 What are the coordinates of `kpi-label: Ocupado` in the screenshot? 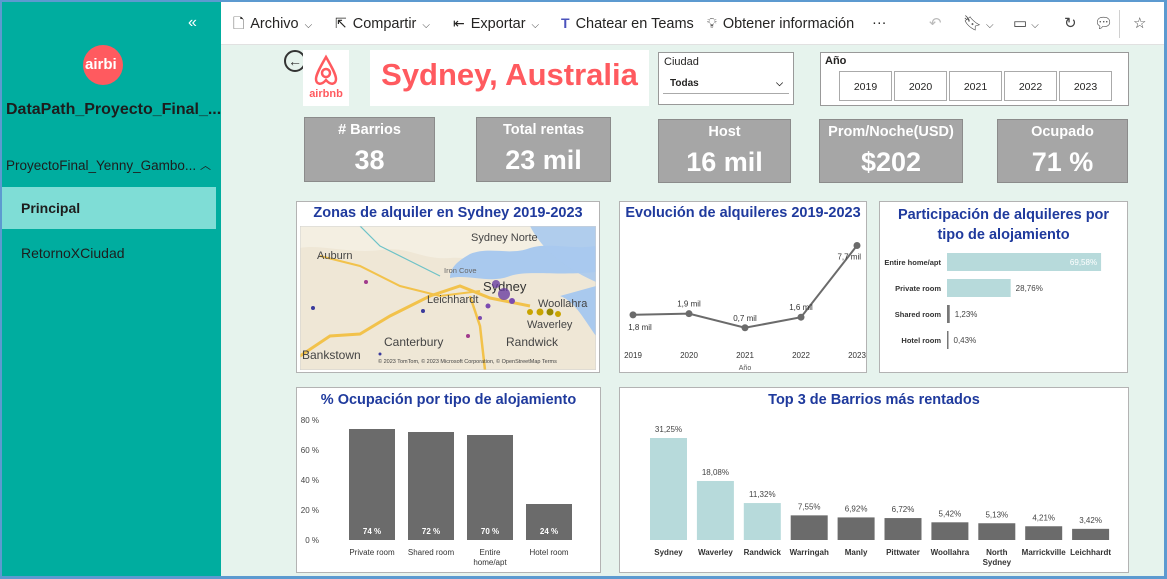 It's located at (1062, 132).